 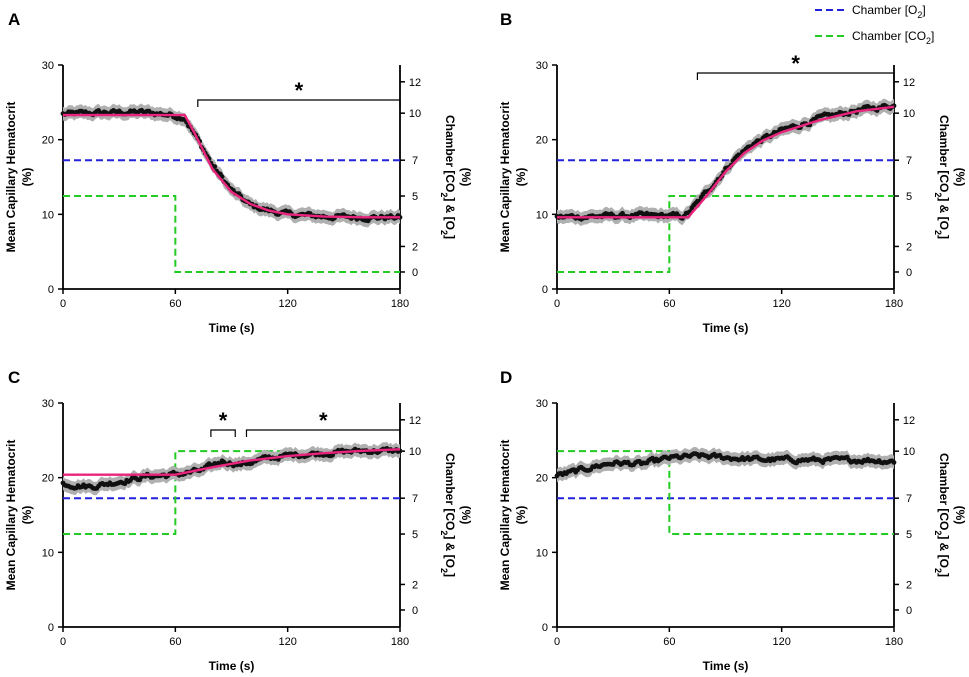 What do you see at coordinates (506, 377) in the screenshot?
I see `panel-label: D` at bounding box center [506, 377].